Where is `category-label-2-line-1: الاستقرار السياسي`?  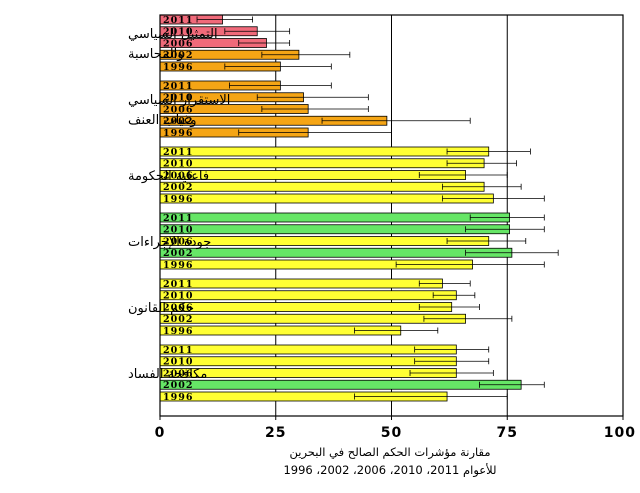 category-label-2-line-1: الاستقرار السياسي is located at coordinates (179, 100).